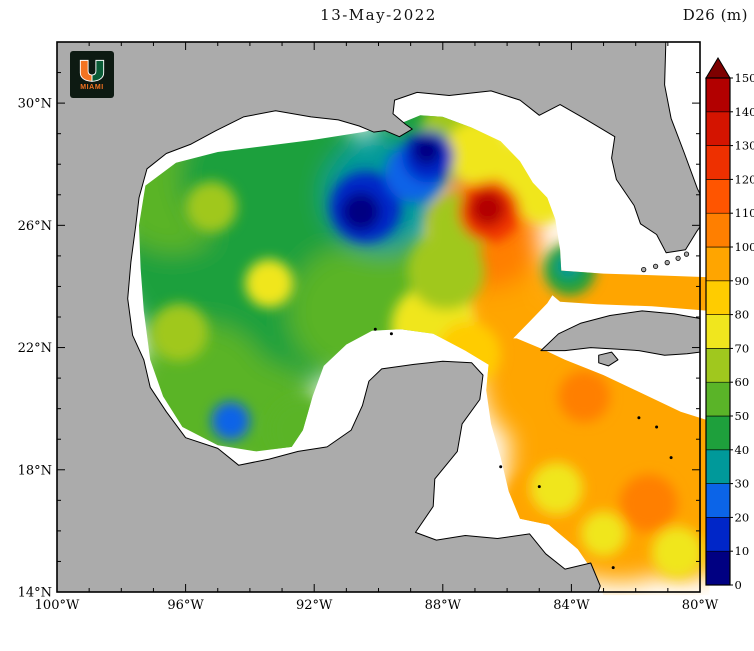 This screenshot has width=754, height=651. I want to click on miami-u-right-half, so click(98, 70).